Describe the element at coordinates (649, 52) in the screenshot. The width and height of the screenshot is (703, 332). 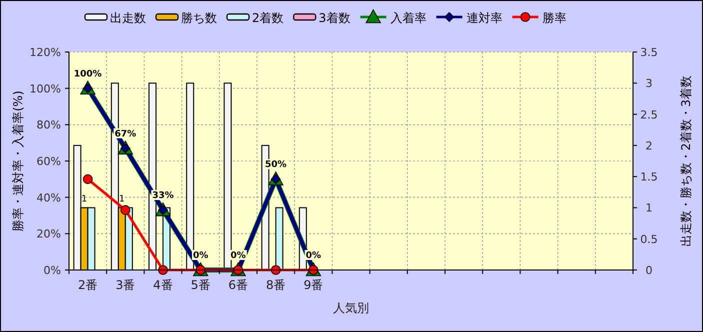
I see `y2-tick-label: 3.5` at that location.